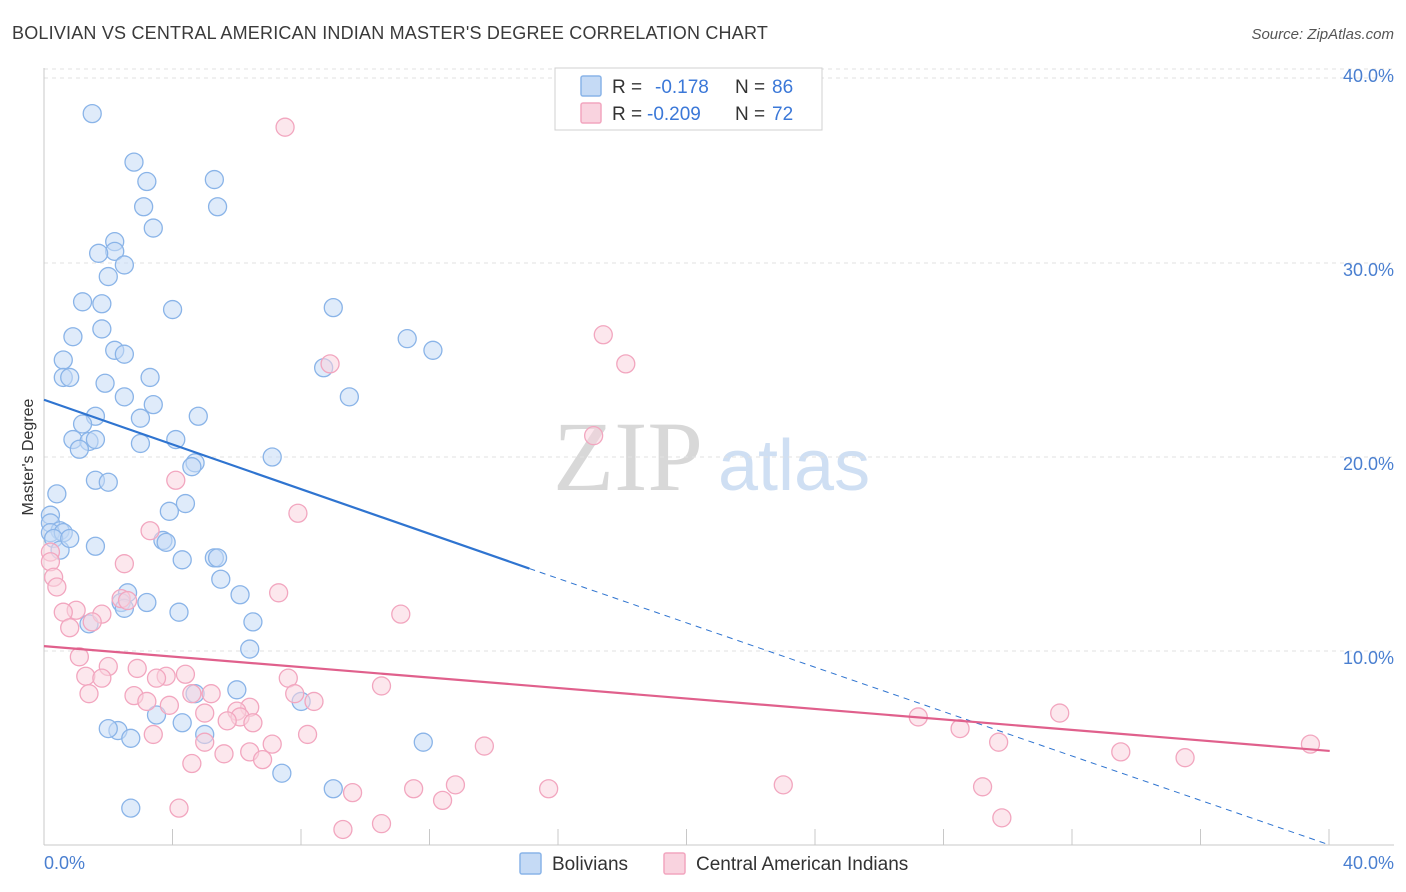 The image size is (1406, 892). I want to click on legend-swatch-central-american-indians, so click(591, 113).